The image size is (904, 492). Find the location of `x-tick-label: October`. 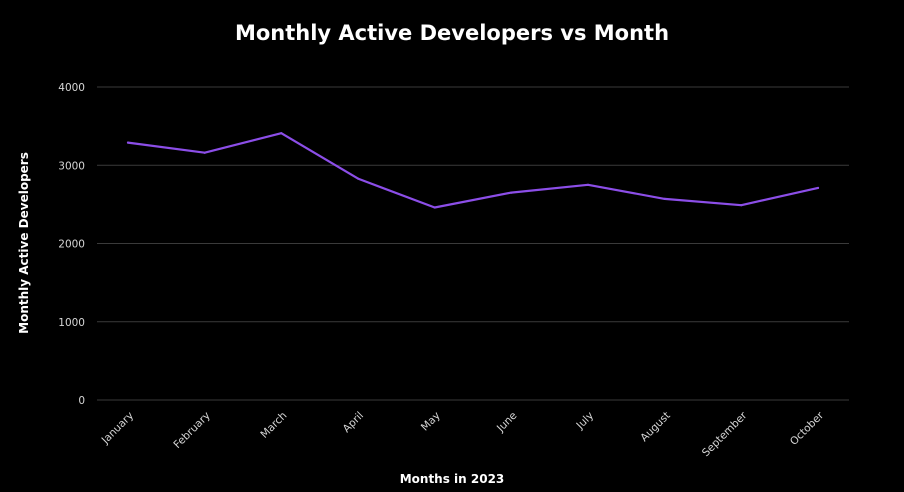

x-tick-label: October is located at coordinates (807, 428).